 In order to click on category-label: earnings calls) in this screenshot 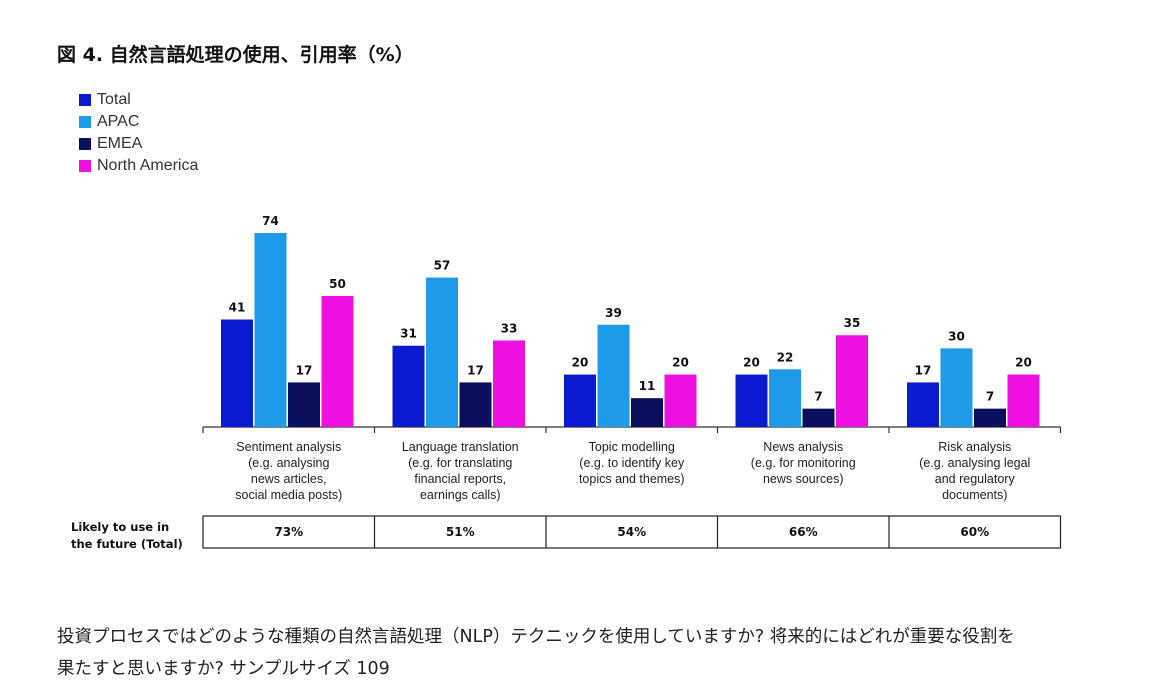, I will do `click(460, 495)`.